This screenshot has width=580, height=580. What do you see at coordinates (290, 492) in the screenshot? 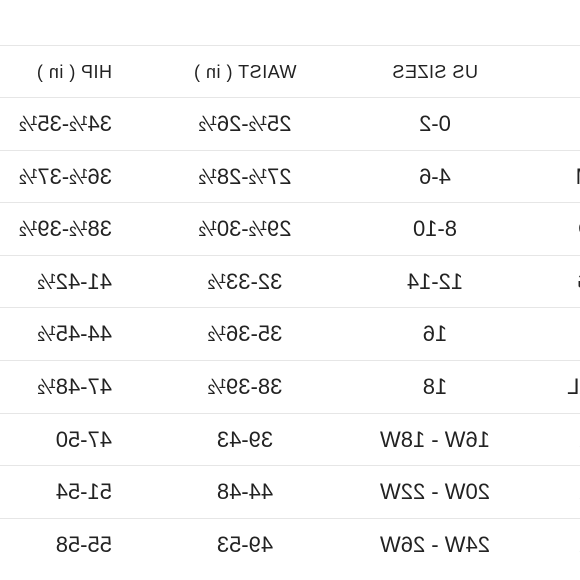
I see `table-row: X 20W - 22W 44-48 51-54` at bounding box center [290, 492].